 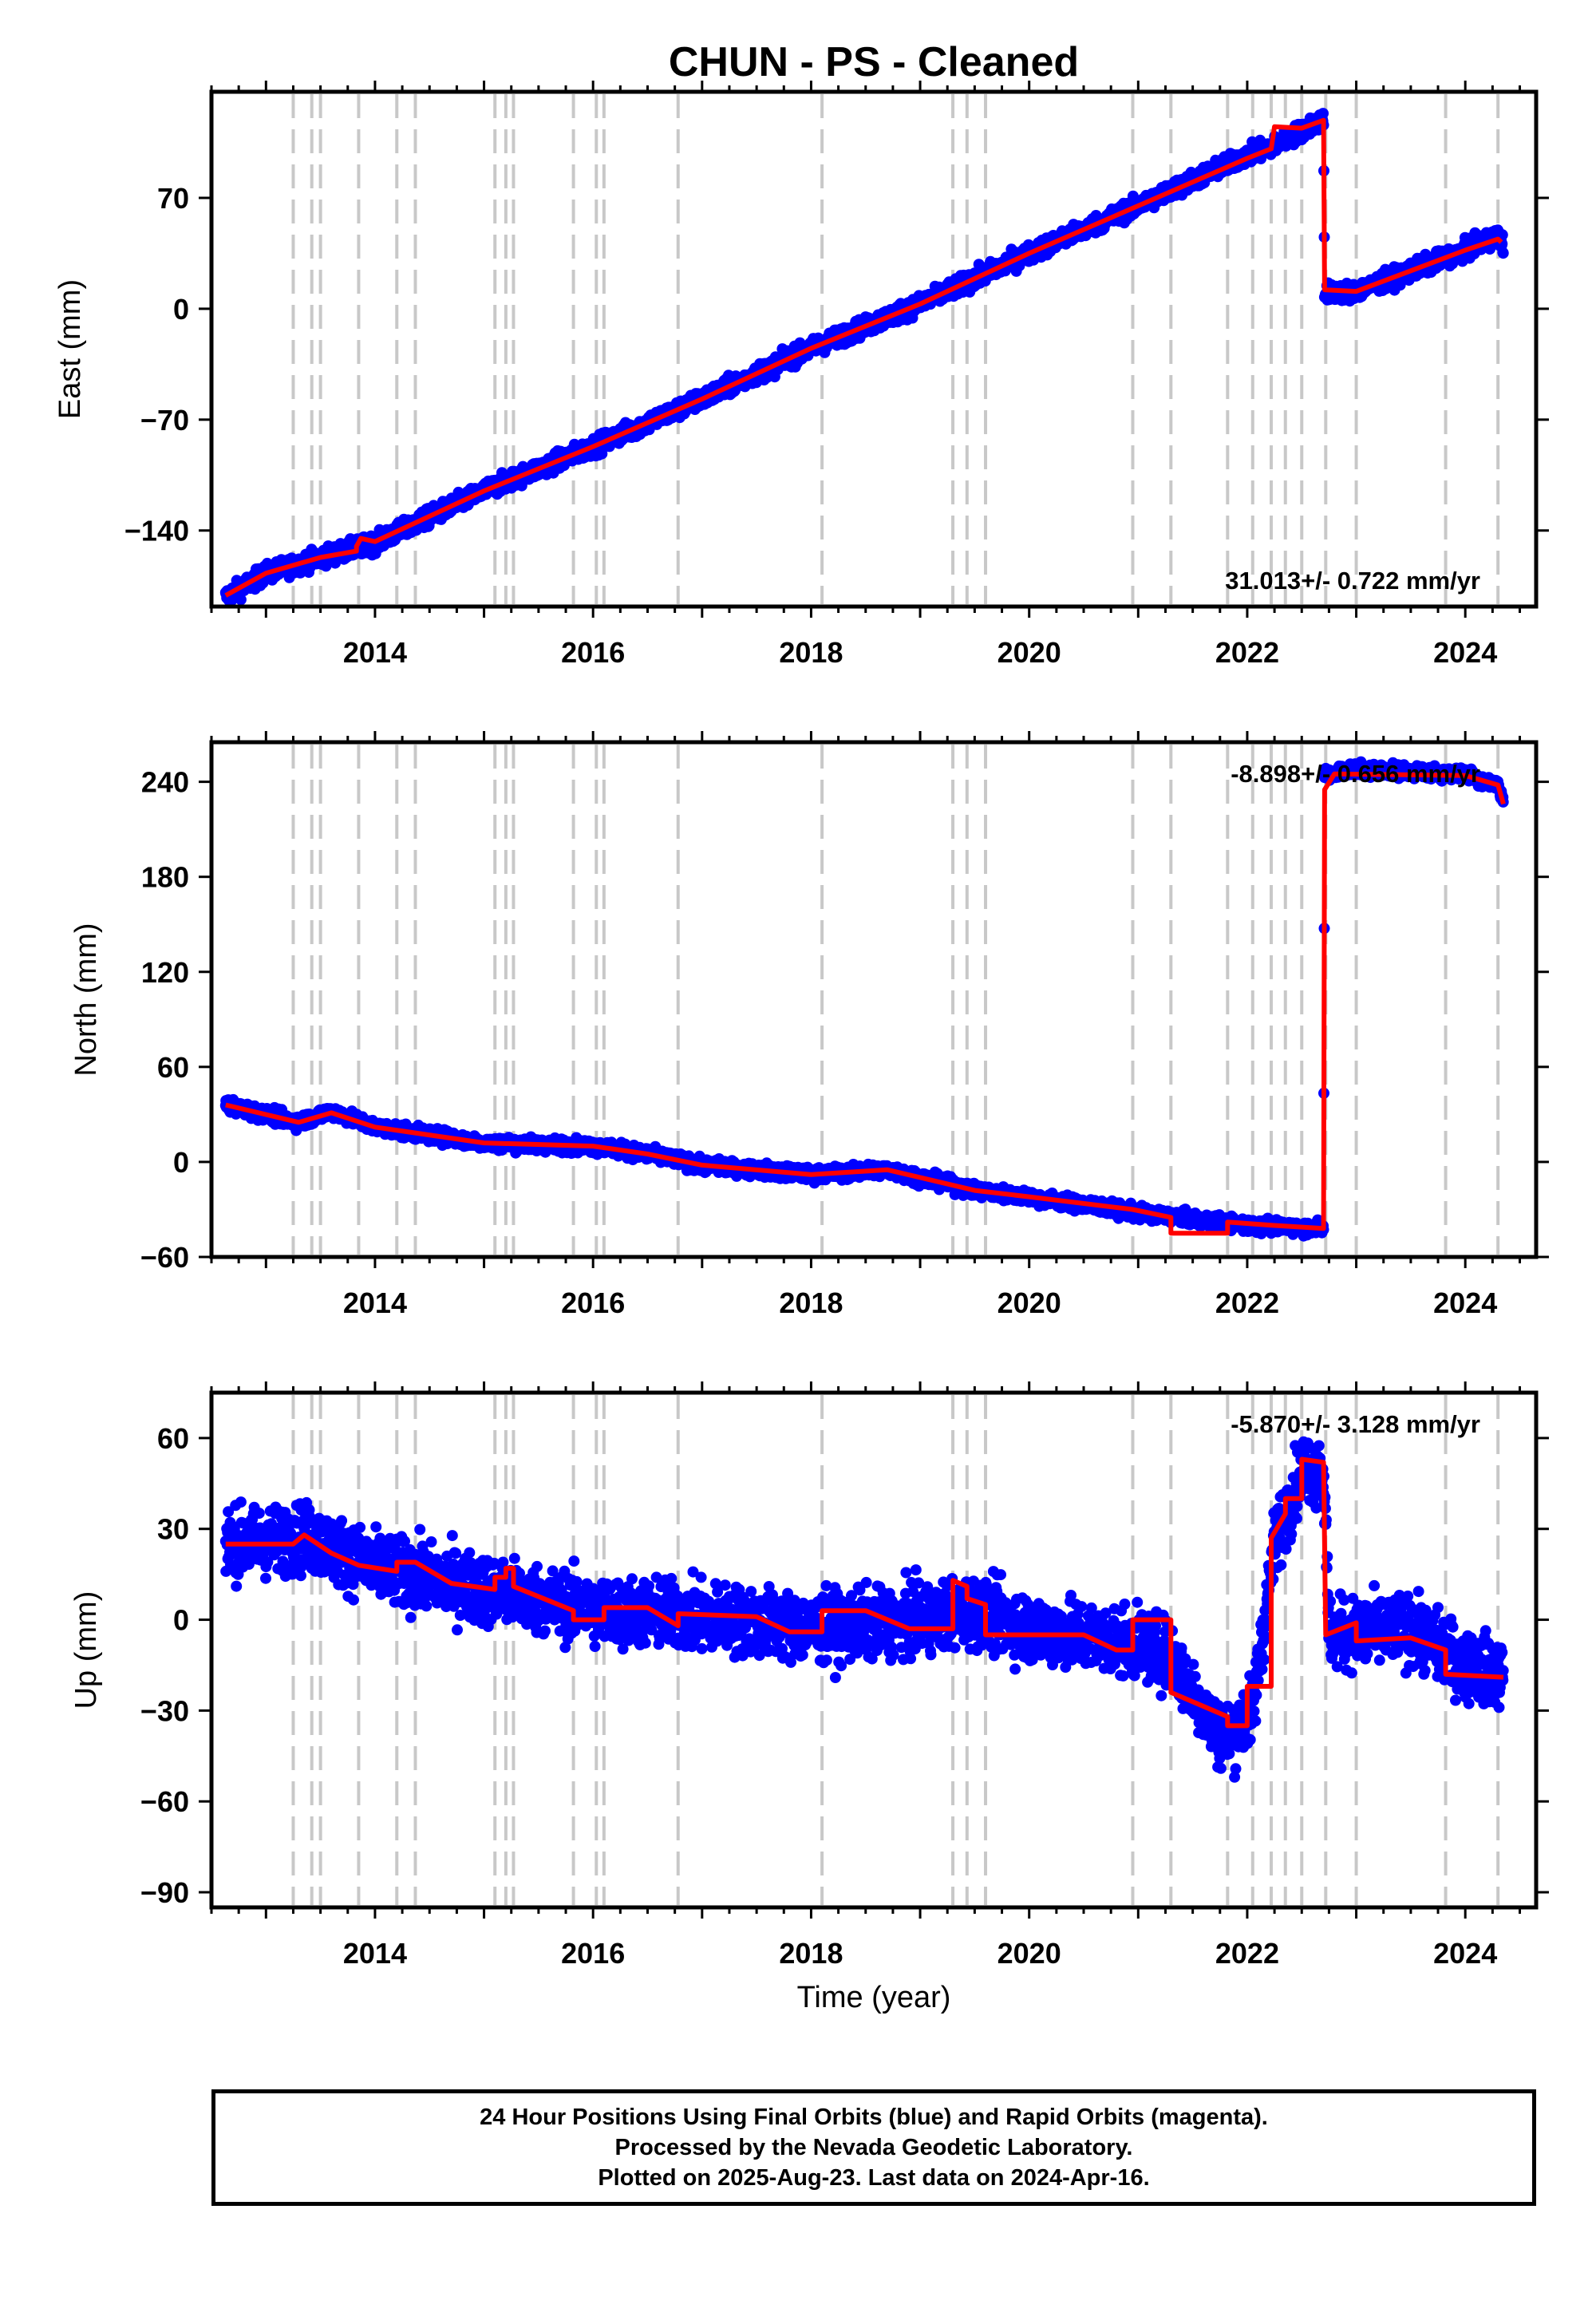 I want to click on east-rate-label: 31.013+/- 0.722 mm/yr, so click(x=1352, y=581).